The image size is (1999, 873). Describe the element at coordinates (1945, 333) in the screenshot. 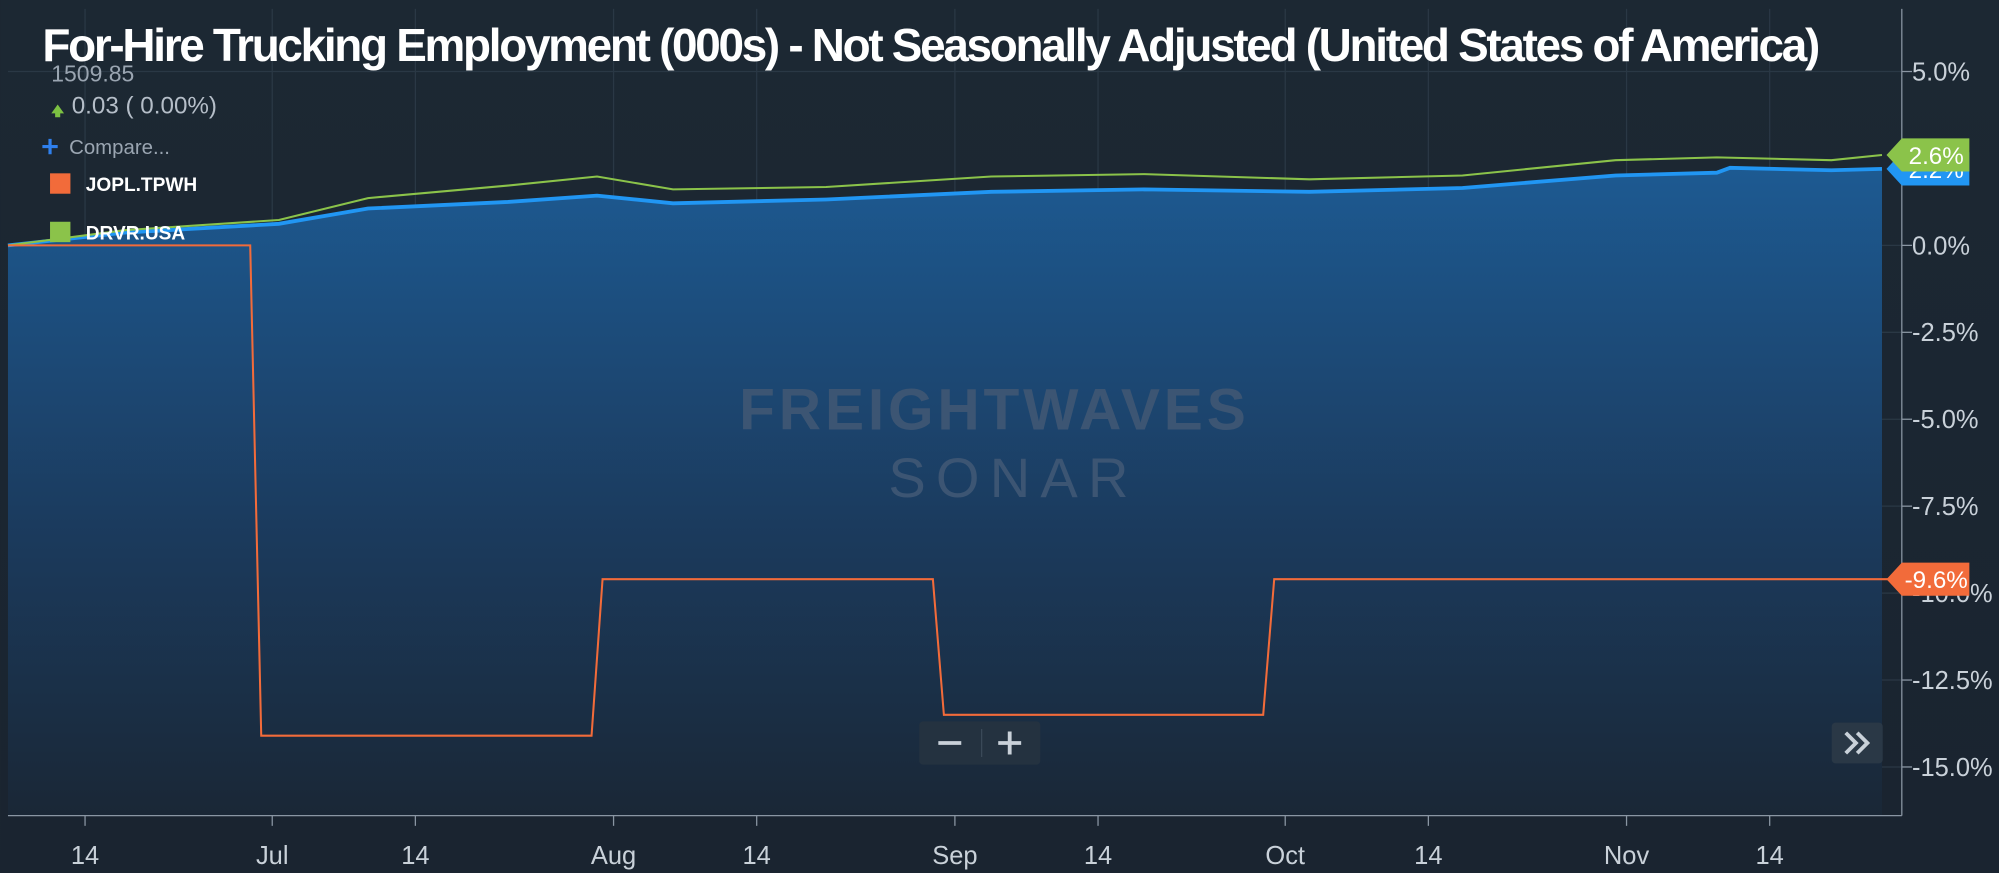

I see `y-tick-label: -2.5%` at that location.